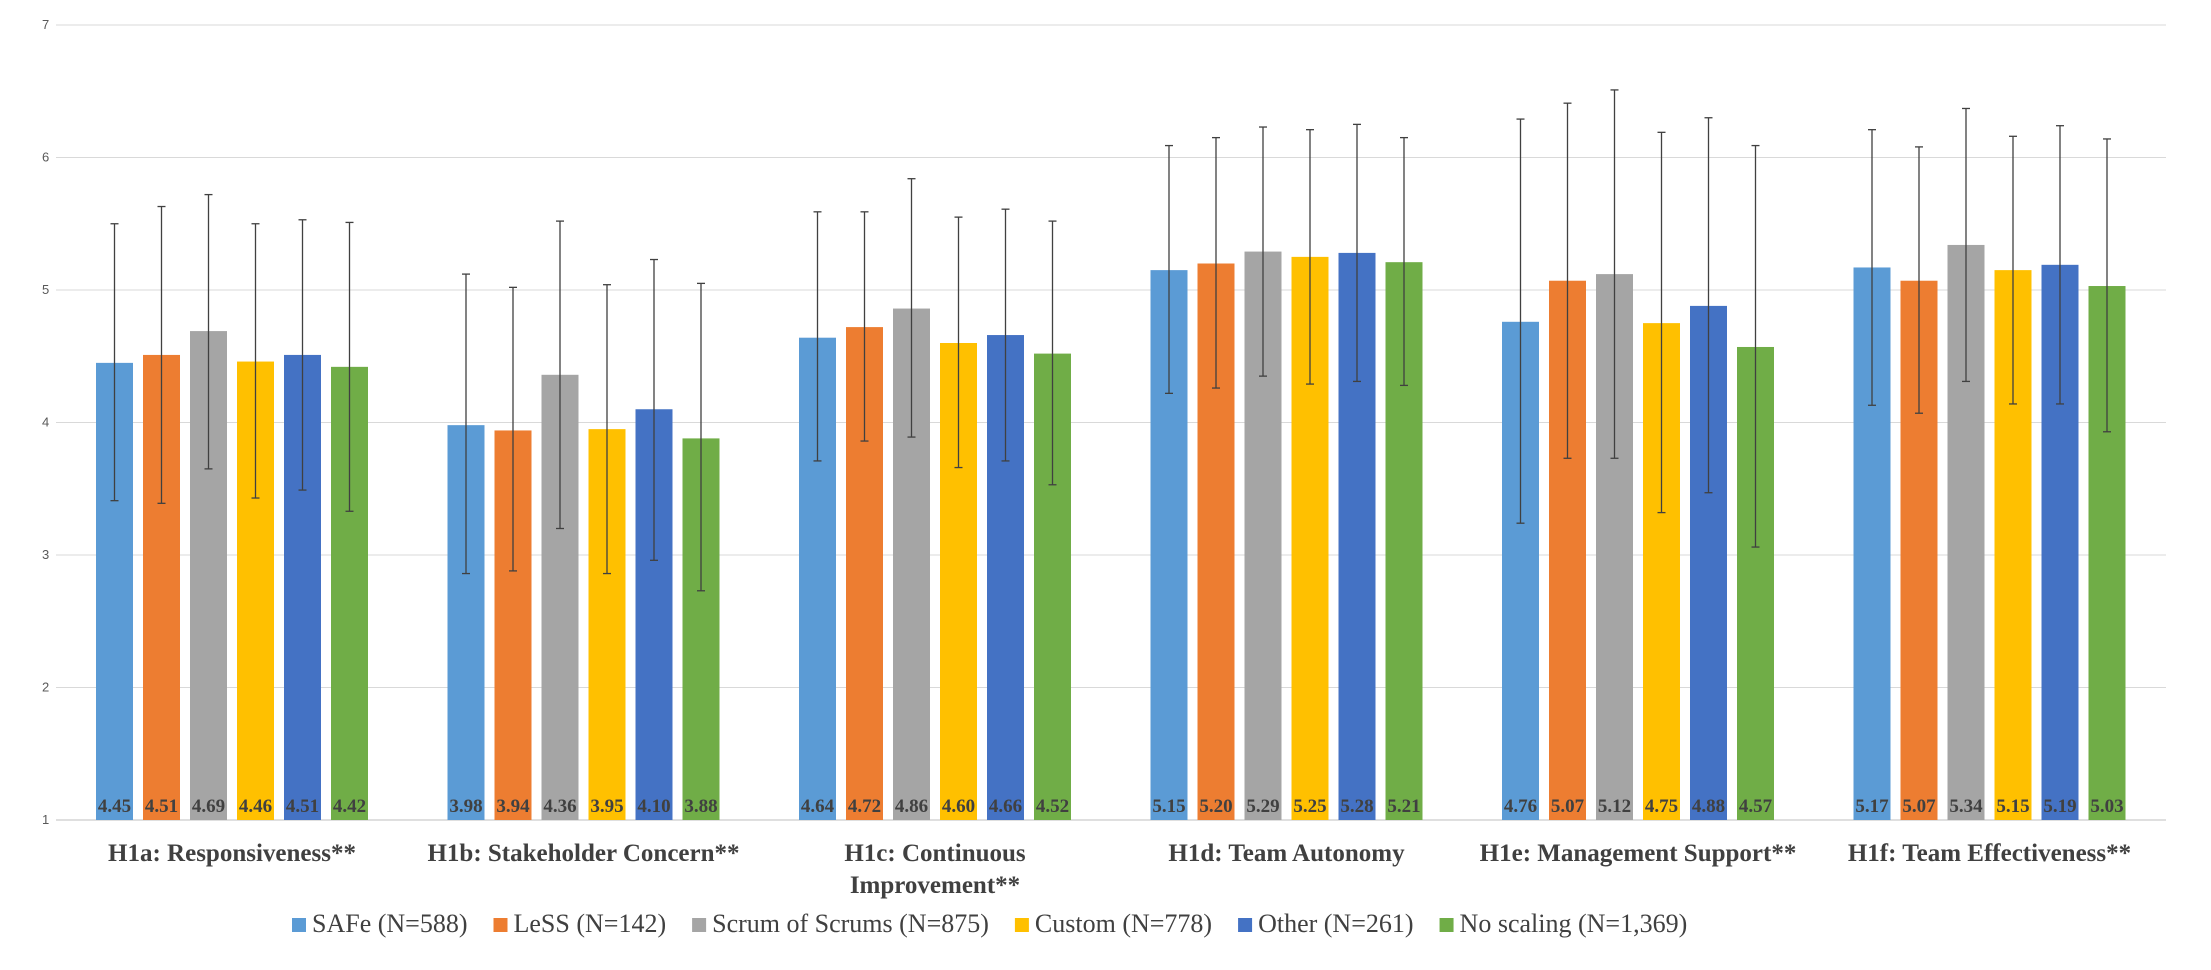  Describe the element at coordinates (1335, 923) in the screenshot. I see `legend-label: Other (N=261)` at that location.